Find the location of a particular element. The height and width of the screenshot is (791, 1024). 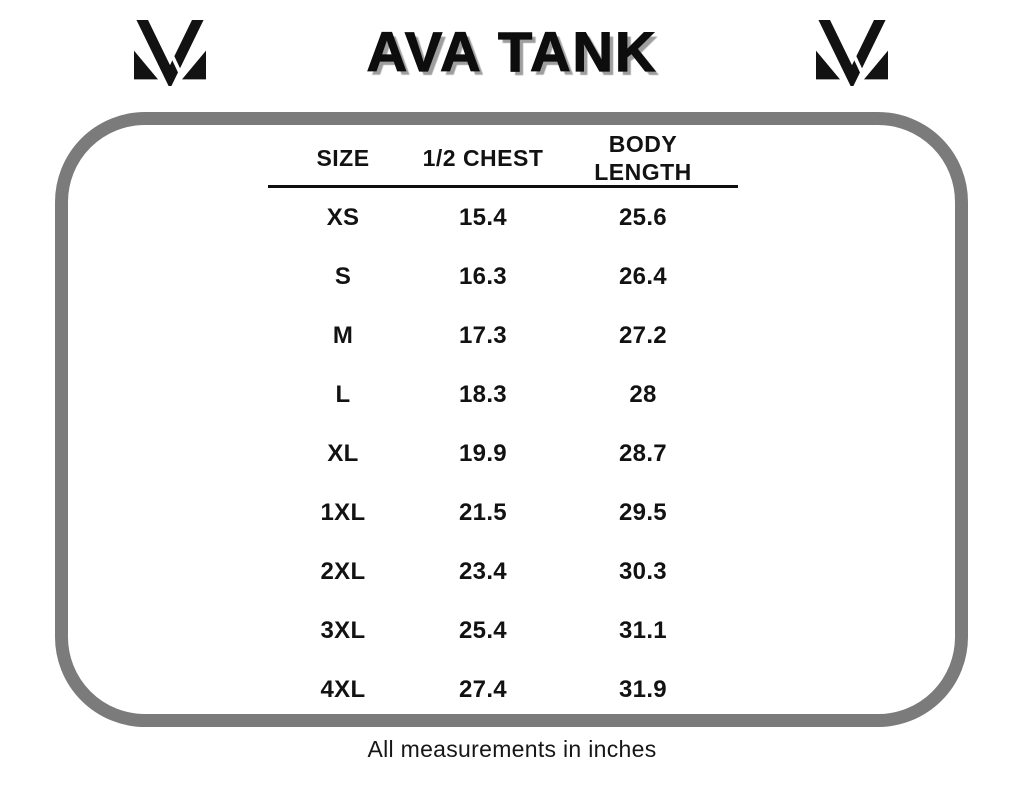

table-row: L 18.3 28 is located at coordinates (503, 394).